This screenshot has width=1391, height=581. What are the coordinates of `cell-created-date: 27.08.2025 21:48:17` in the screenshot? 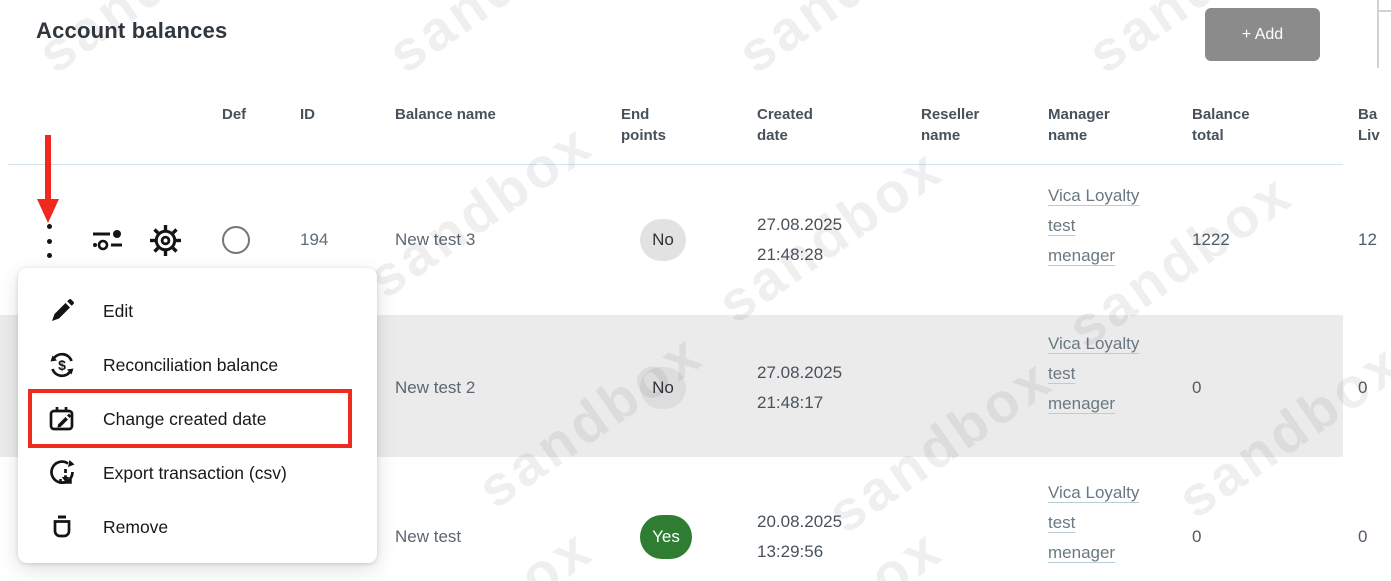 It's located at (800, 387).